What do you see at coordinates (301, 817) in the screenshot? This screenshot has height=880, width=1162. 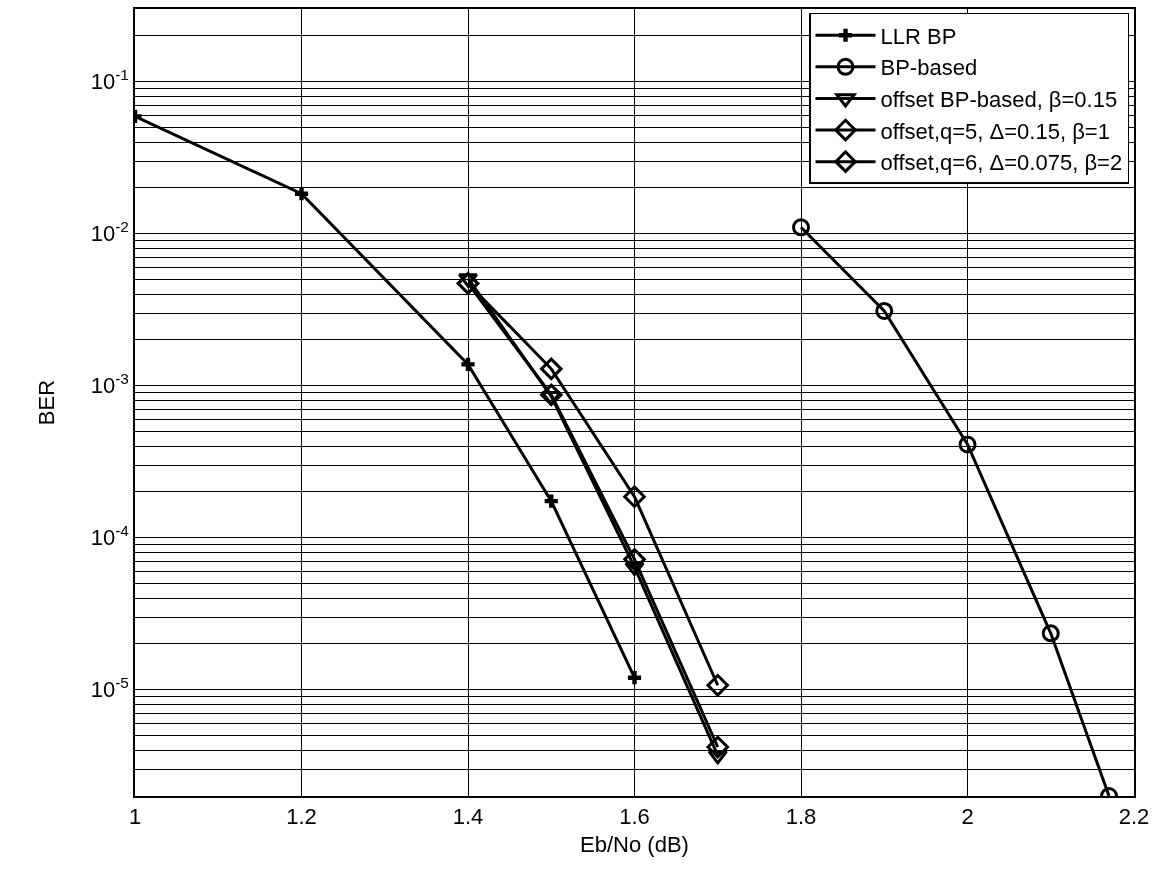 I see `x-tick-label: 1.2` at bounding box center [301, 817].